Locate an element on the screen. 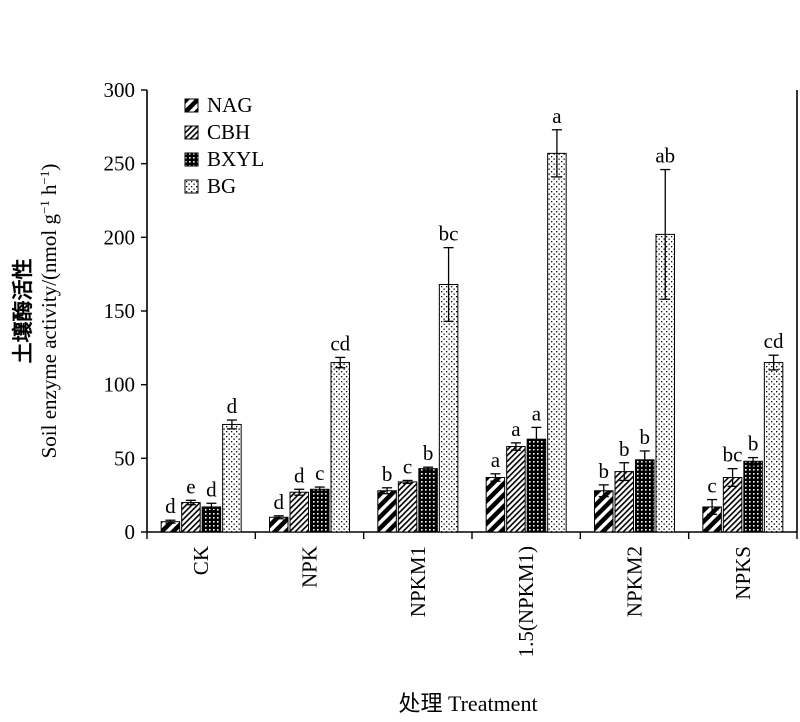 The image size is (800, 722). x-tick-label: CK is located at coordinates (201, 560).